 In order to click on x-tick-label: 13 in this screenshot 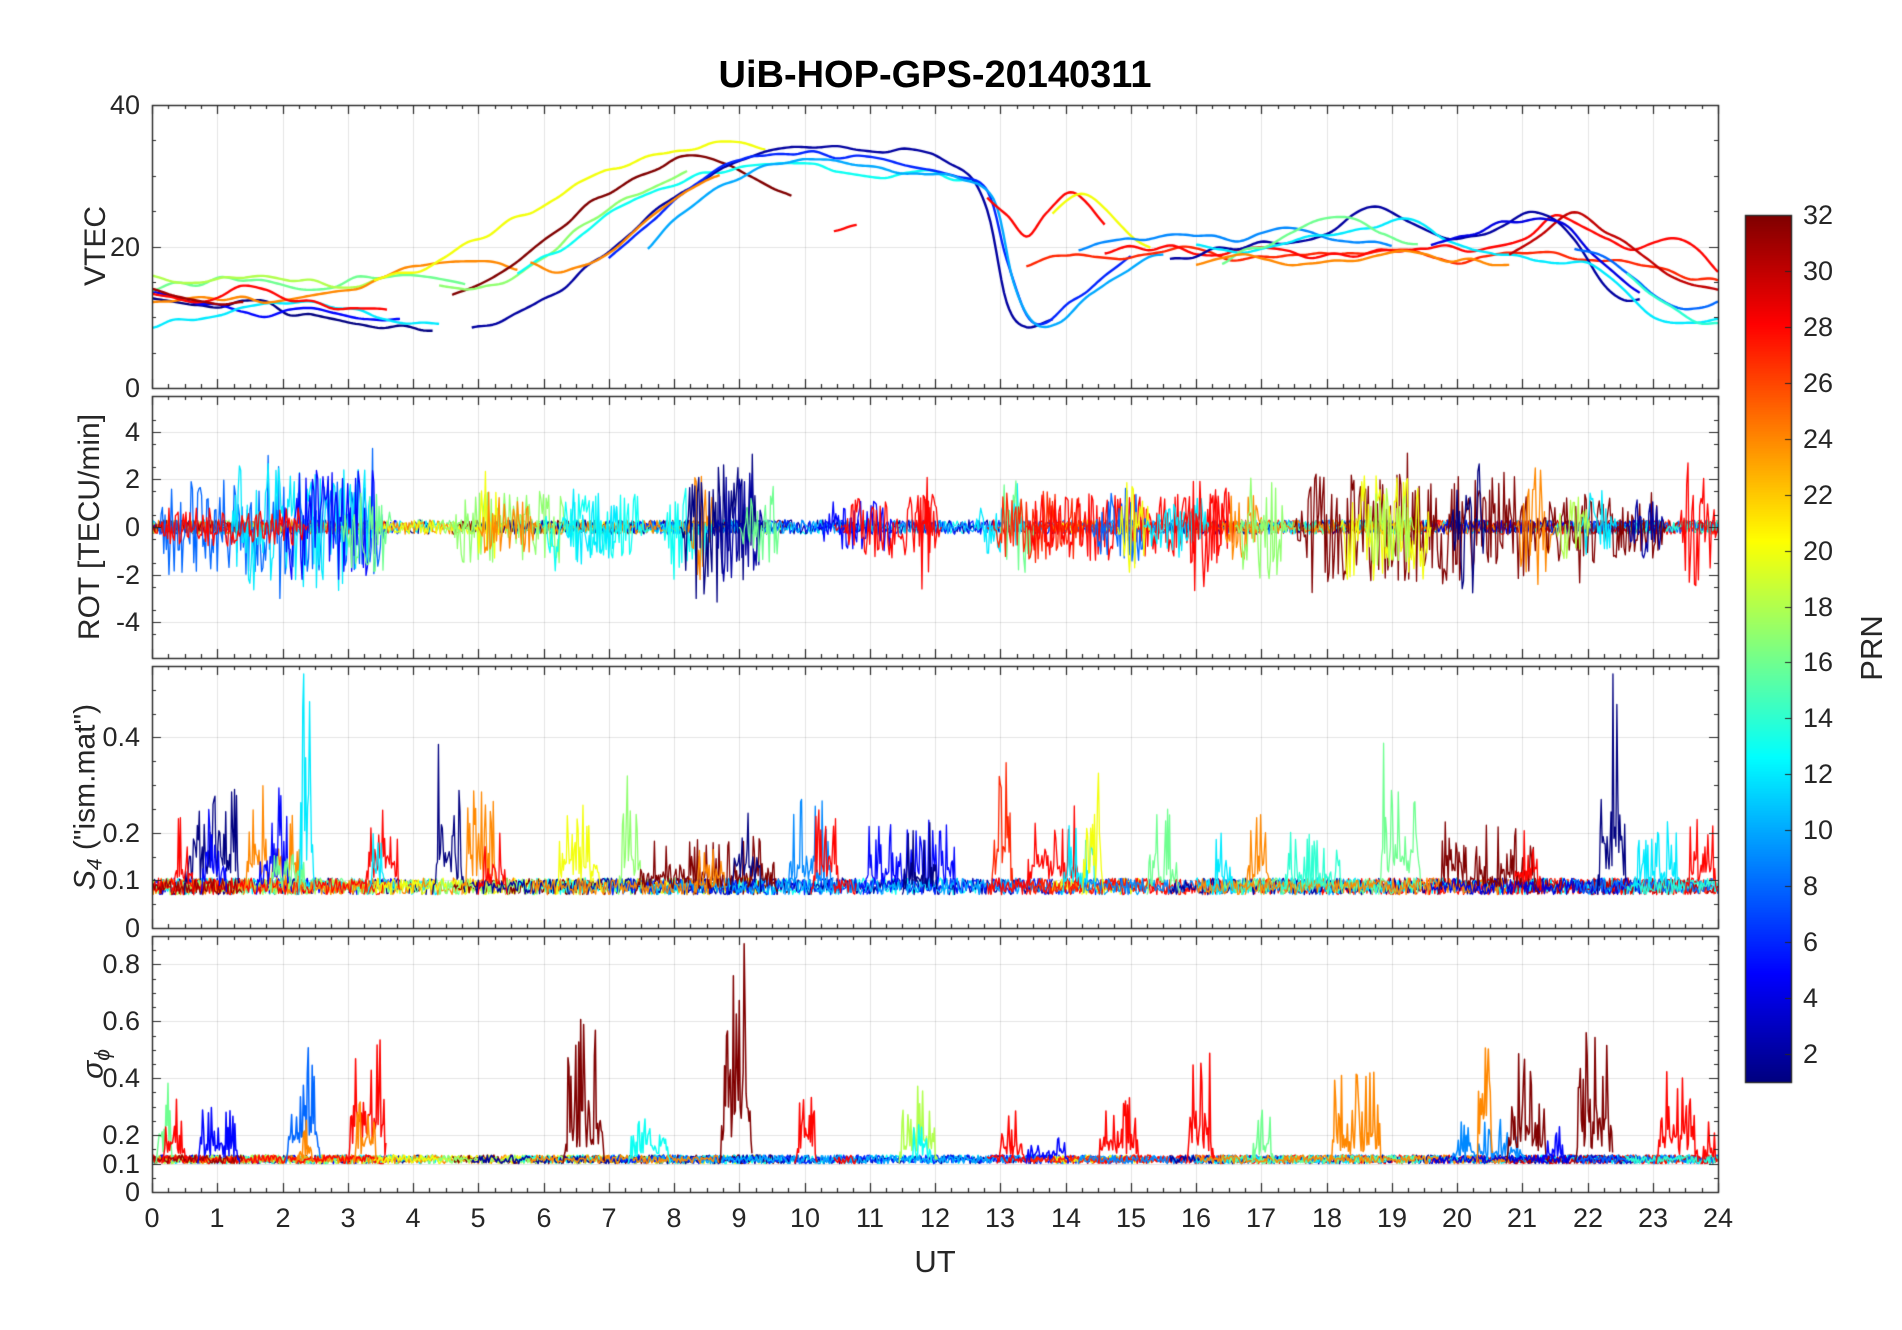, I will do `click(1000, 1218)`.